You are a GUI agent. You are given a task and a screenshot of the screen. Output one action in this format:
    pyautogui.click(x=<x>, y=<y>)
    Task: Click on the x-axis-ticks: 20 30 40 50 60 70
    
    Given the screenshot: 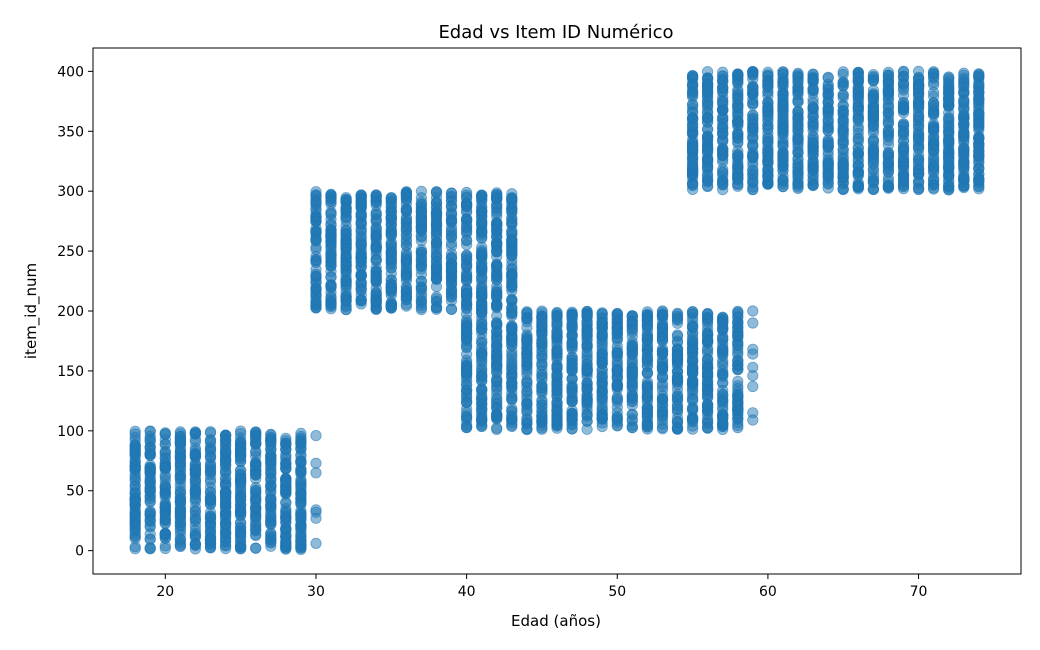 What is the action you would take?
    pyautogui.click(x=541, y=587)
    